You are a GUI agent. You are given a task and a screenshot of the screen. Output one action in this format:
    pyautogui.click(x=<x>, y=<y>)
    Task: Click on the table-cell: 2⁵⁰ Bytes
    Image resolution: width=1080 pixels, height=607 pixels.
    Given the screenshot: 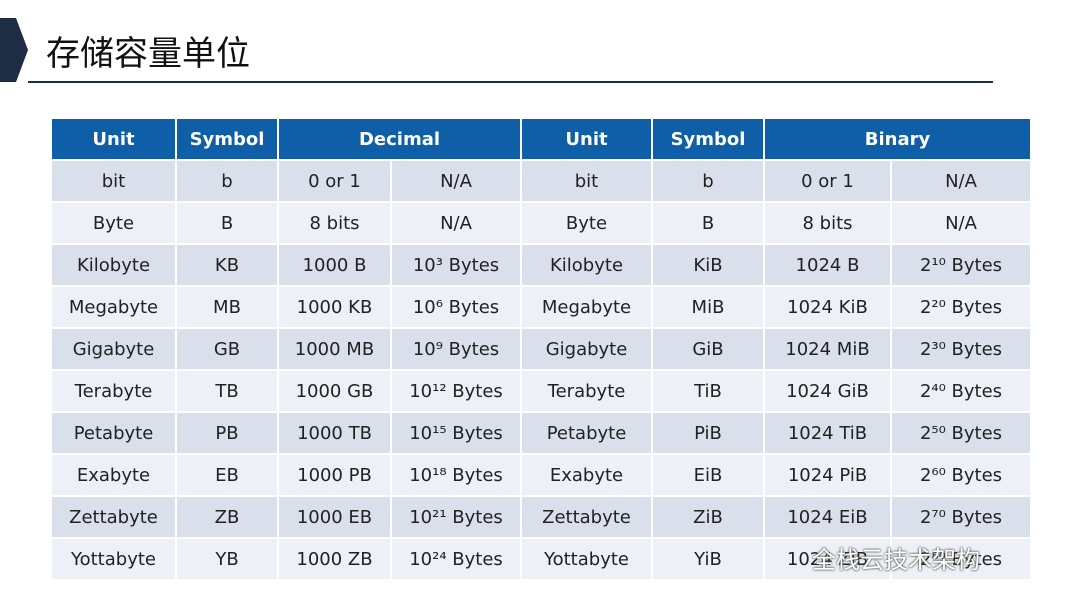 What is the action you would take?
    pyautogui.click(x=961, y=433)
    